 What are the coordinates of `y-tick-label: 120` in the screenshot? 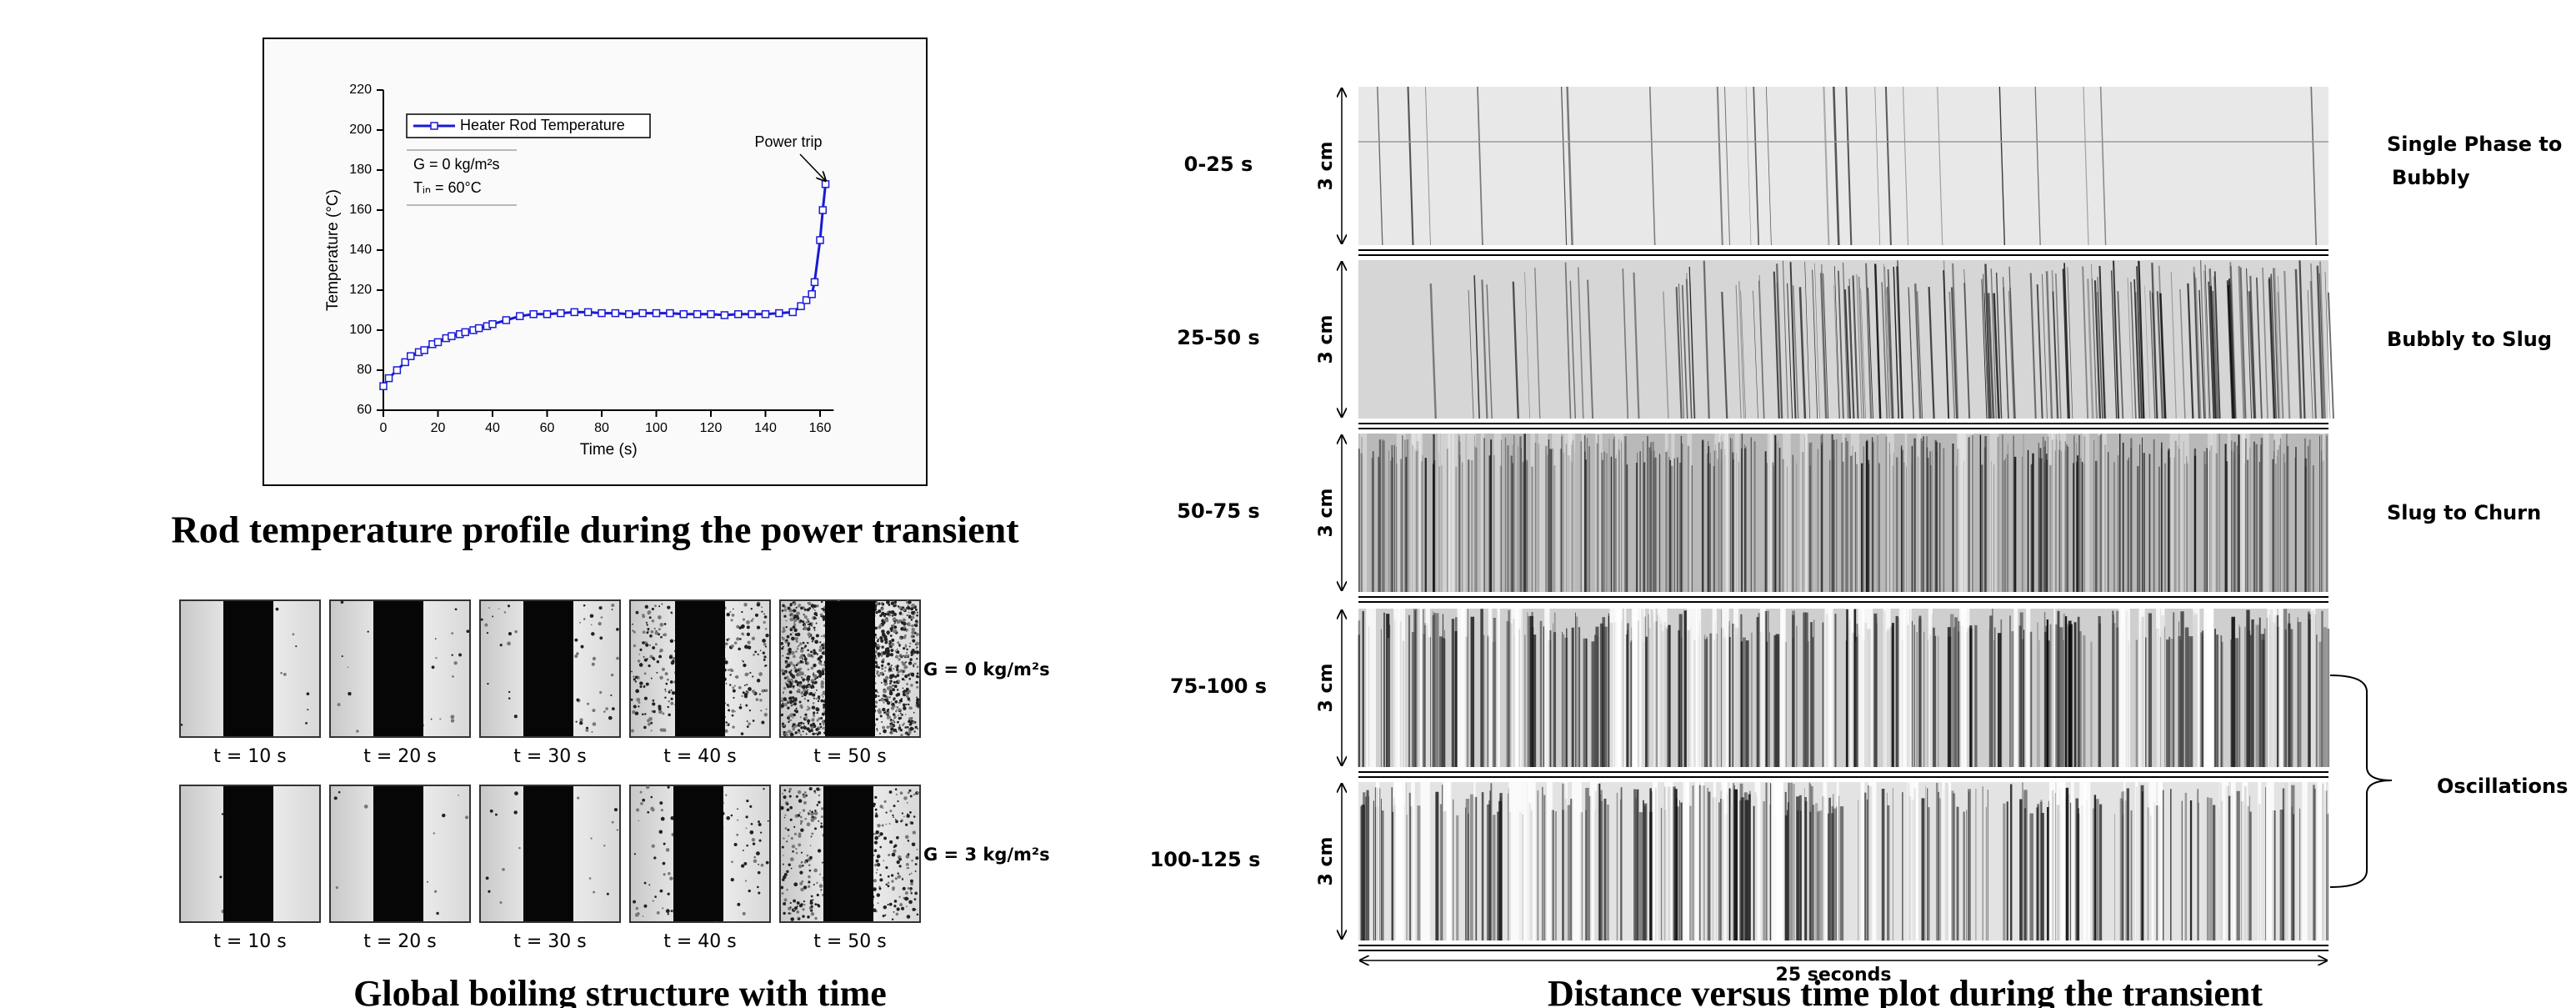 It's located at (361, 290).